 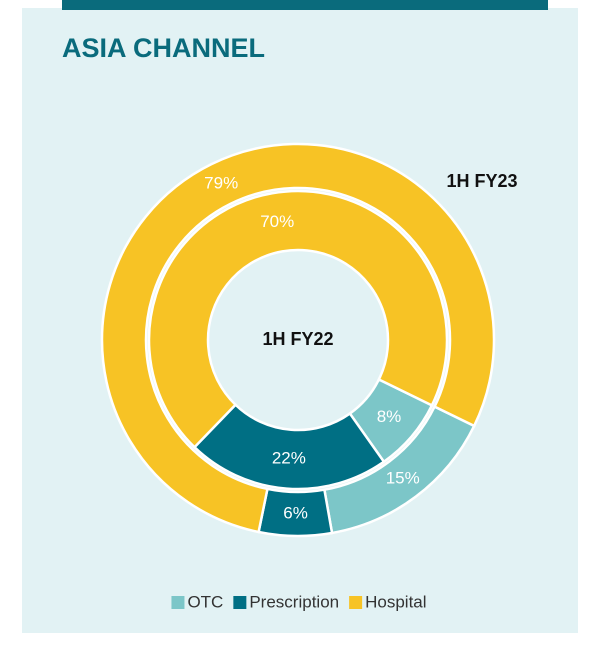 I want to click on chart-title: ASIA CHANNEL, so click(x=163, y=48).